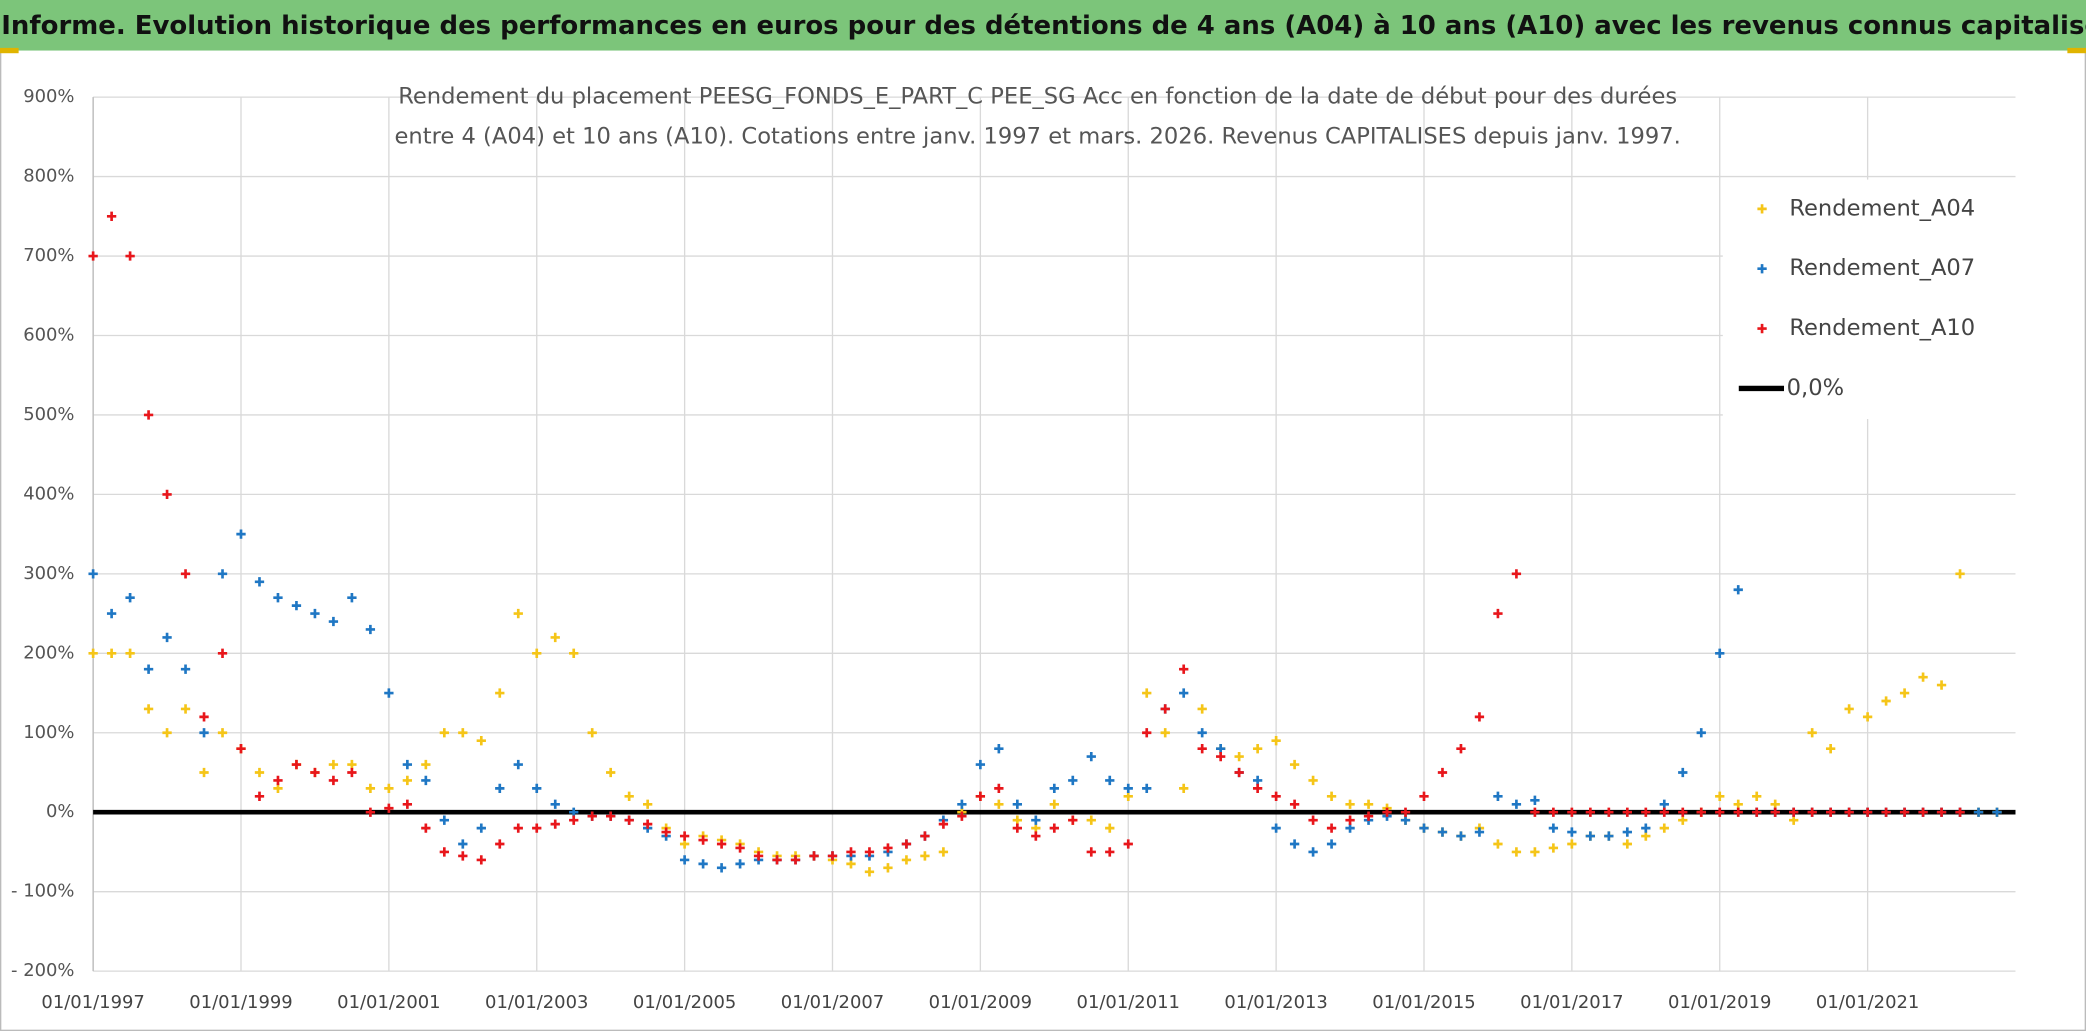 The width and height of the screenshot is (2086, 1031). What do you see at coordinates (1128, 1002) in the screenshot?
I see `x-tick-label: 01/01/2011` at bounding box center [1128, 1002].